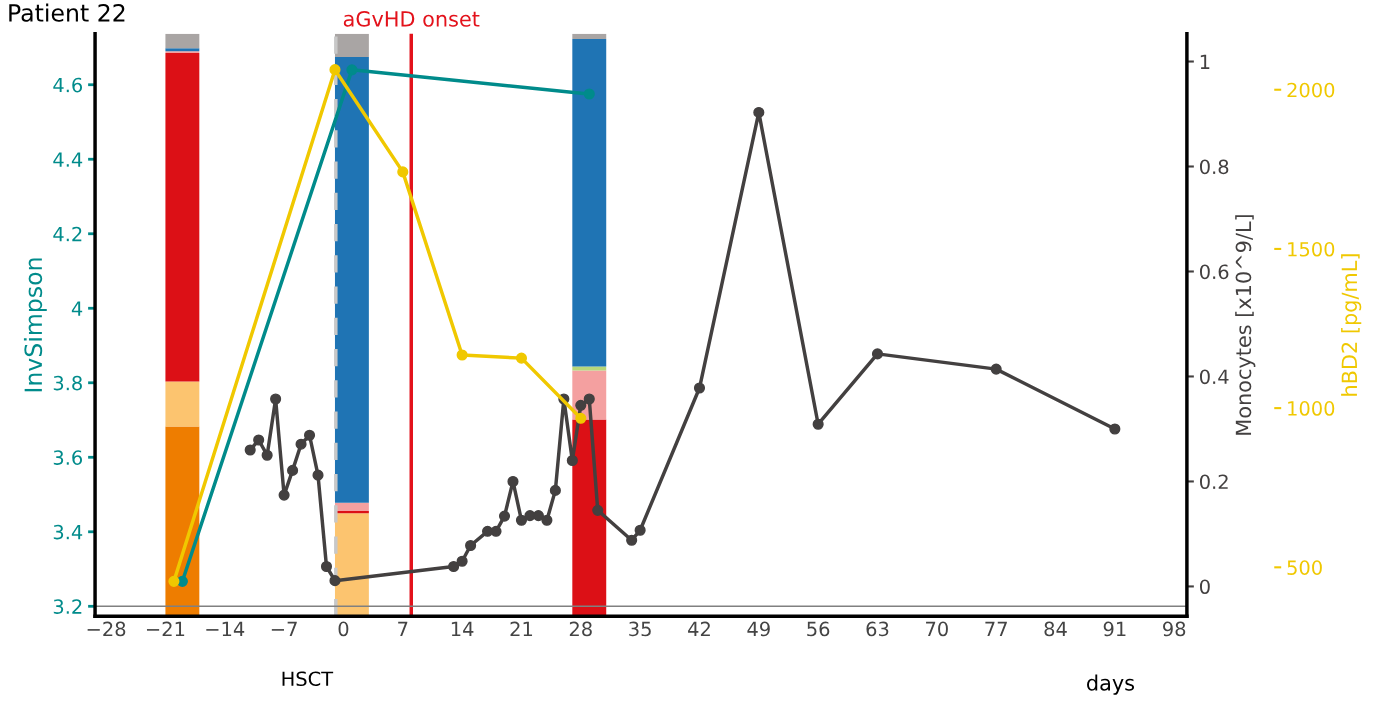 The width and height of the screenshot is (1398, 702). Describe the element at coordinates (67, 383) in the screenshot. I see `y-tick-label: 3.8` at that location.